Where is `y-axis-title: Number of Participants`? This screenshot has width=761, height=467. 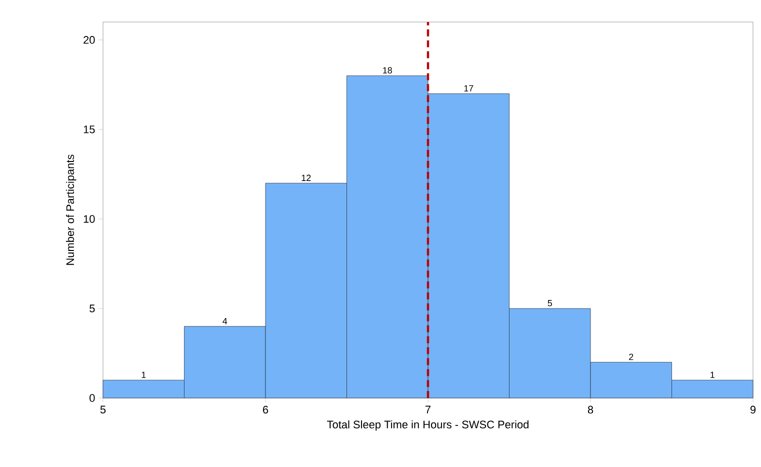 y-axis-title: Number of Participants is located at coordinates (71, 209).